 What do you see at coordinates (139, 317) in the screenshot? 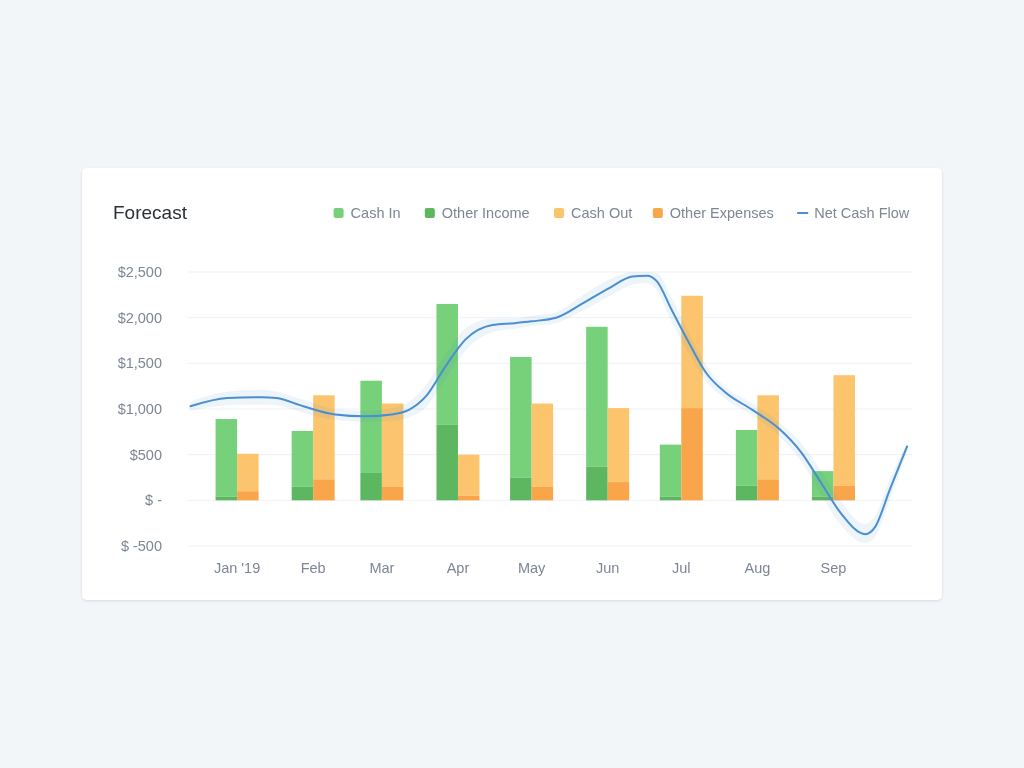
I see `y-tick-label: $2,000` at bounding box center [139, 317].